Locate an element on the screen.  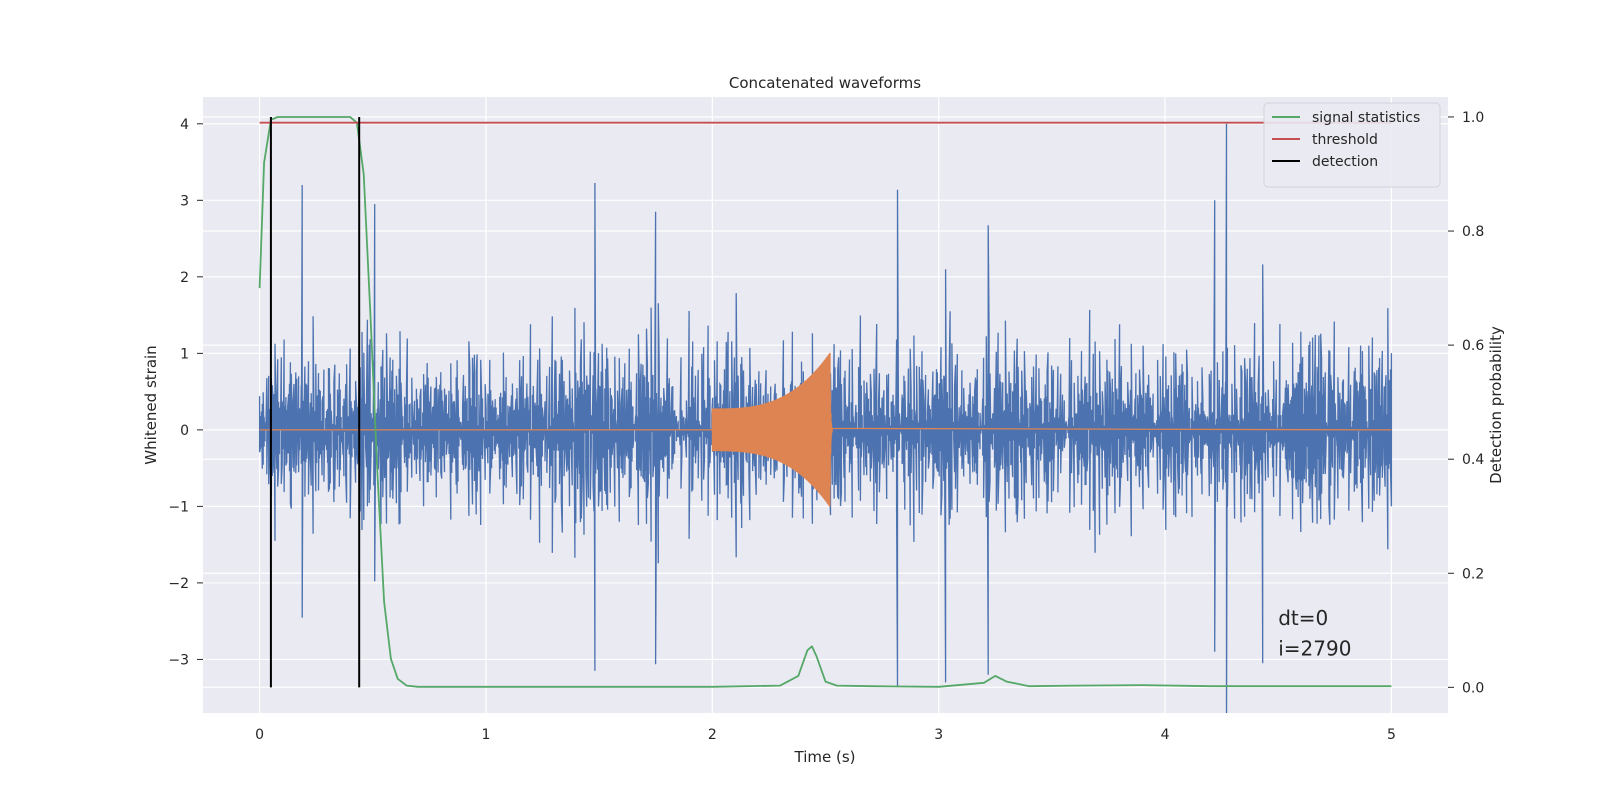
y2-tick-label: 0.6 is located at coordinates (1473, 346).